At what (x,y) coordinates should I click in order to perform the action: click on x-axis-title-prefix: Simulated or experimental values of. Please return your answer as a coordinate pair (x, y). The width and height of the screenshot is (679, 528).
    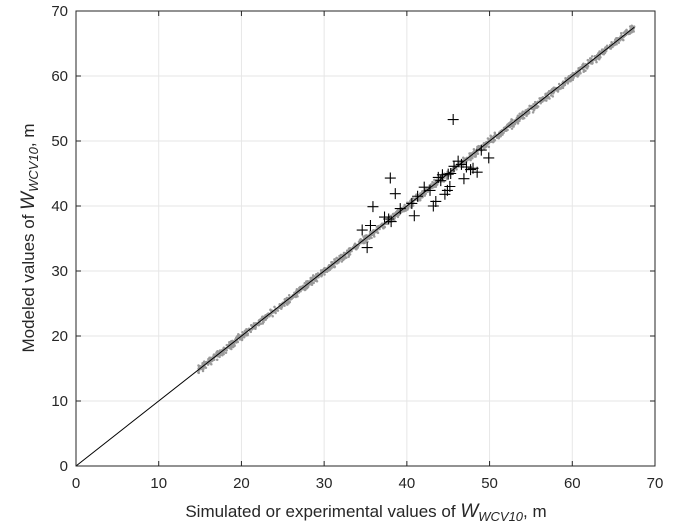
    Looking at the image, I should click on (322, 511).